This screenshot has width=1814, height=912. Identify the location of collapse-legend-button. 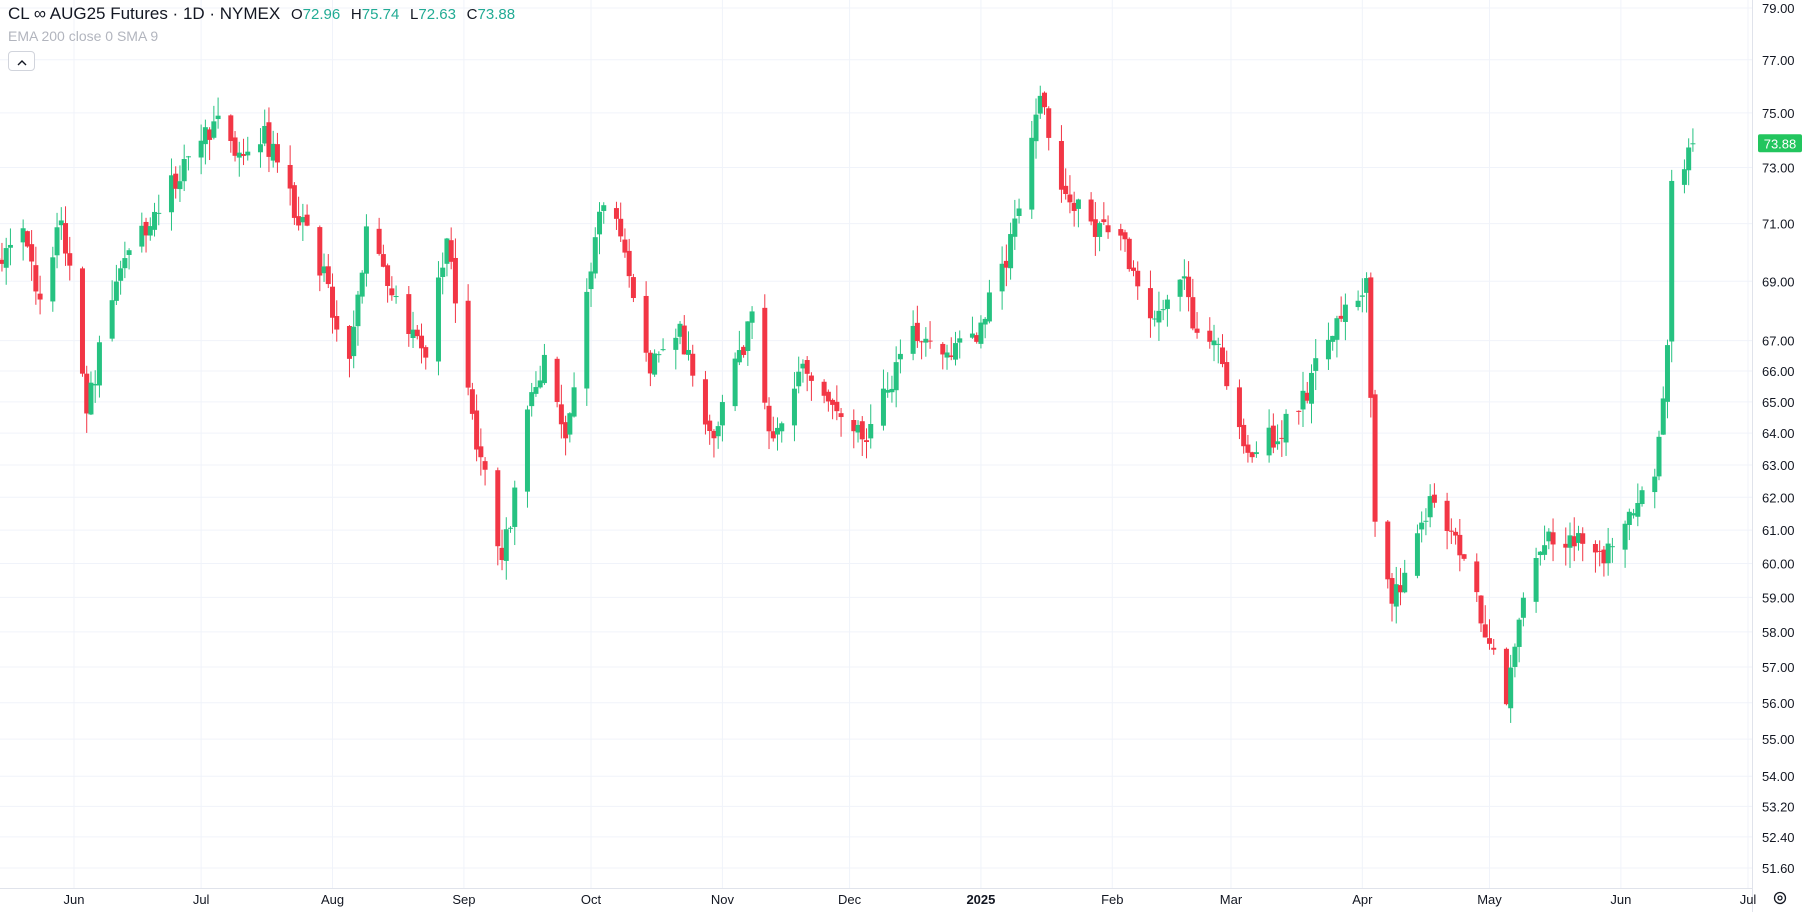
(21, 61).